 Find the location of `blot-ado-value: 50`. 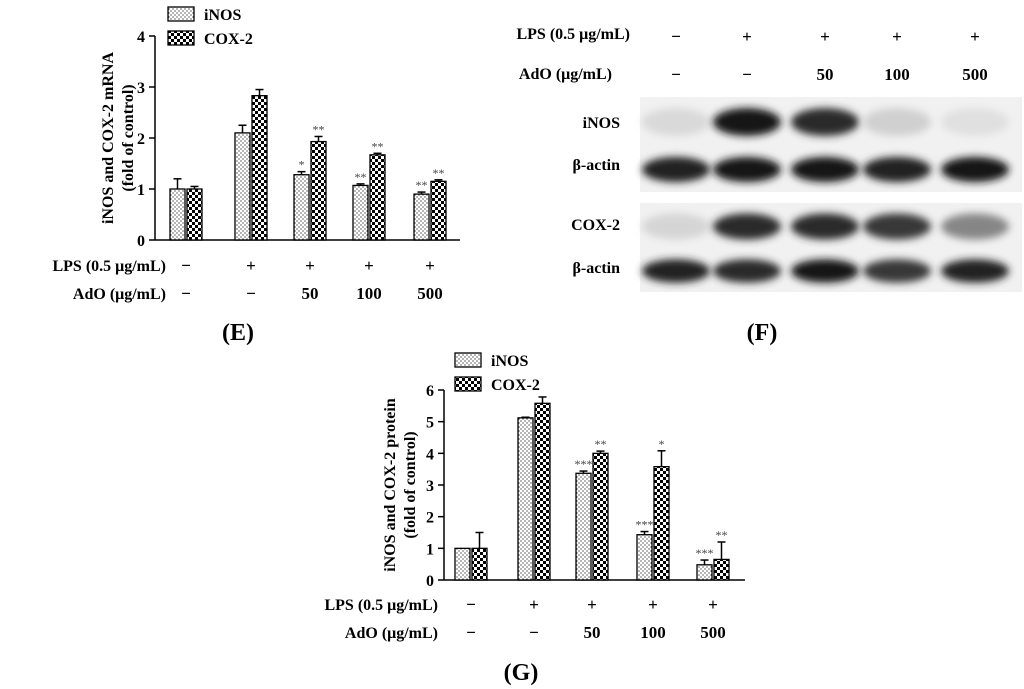

blot-ado-value: 50 is located at coordinates (825, 74).